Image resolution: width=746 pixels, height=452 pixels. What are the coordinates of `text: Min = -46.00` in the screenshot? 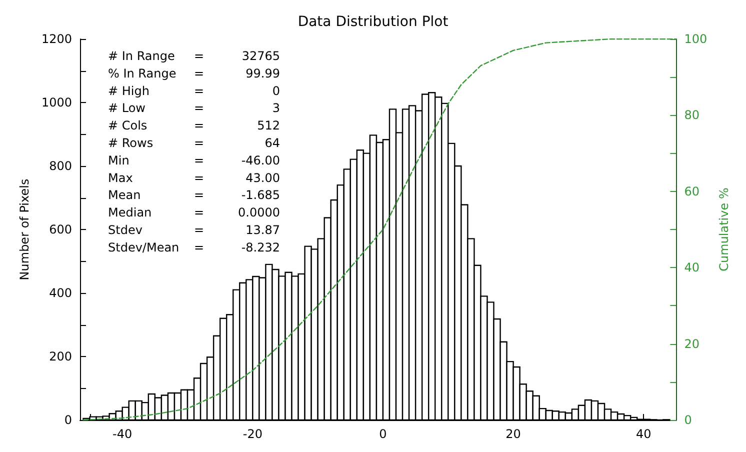 It's located at (194, 160).